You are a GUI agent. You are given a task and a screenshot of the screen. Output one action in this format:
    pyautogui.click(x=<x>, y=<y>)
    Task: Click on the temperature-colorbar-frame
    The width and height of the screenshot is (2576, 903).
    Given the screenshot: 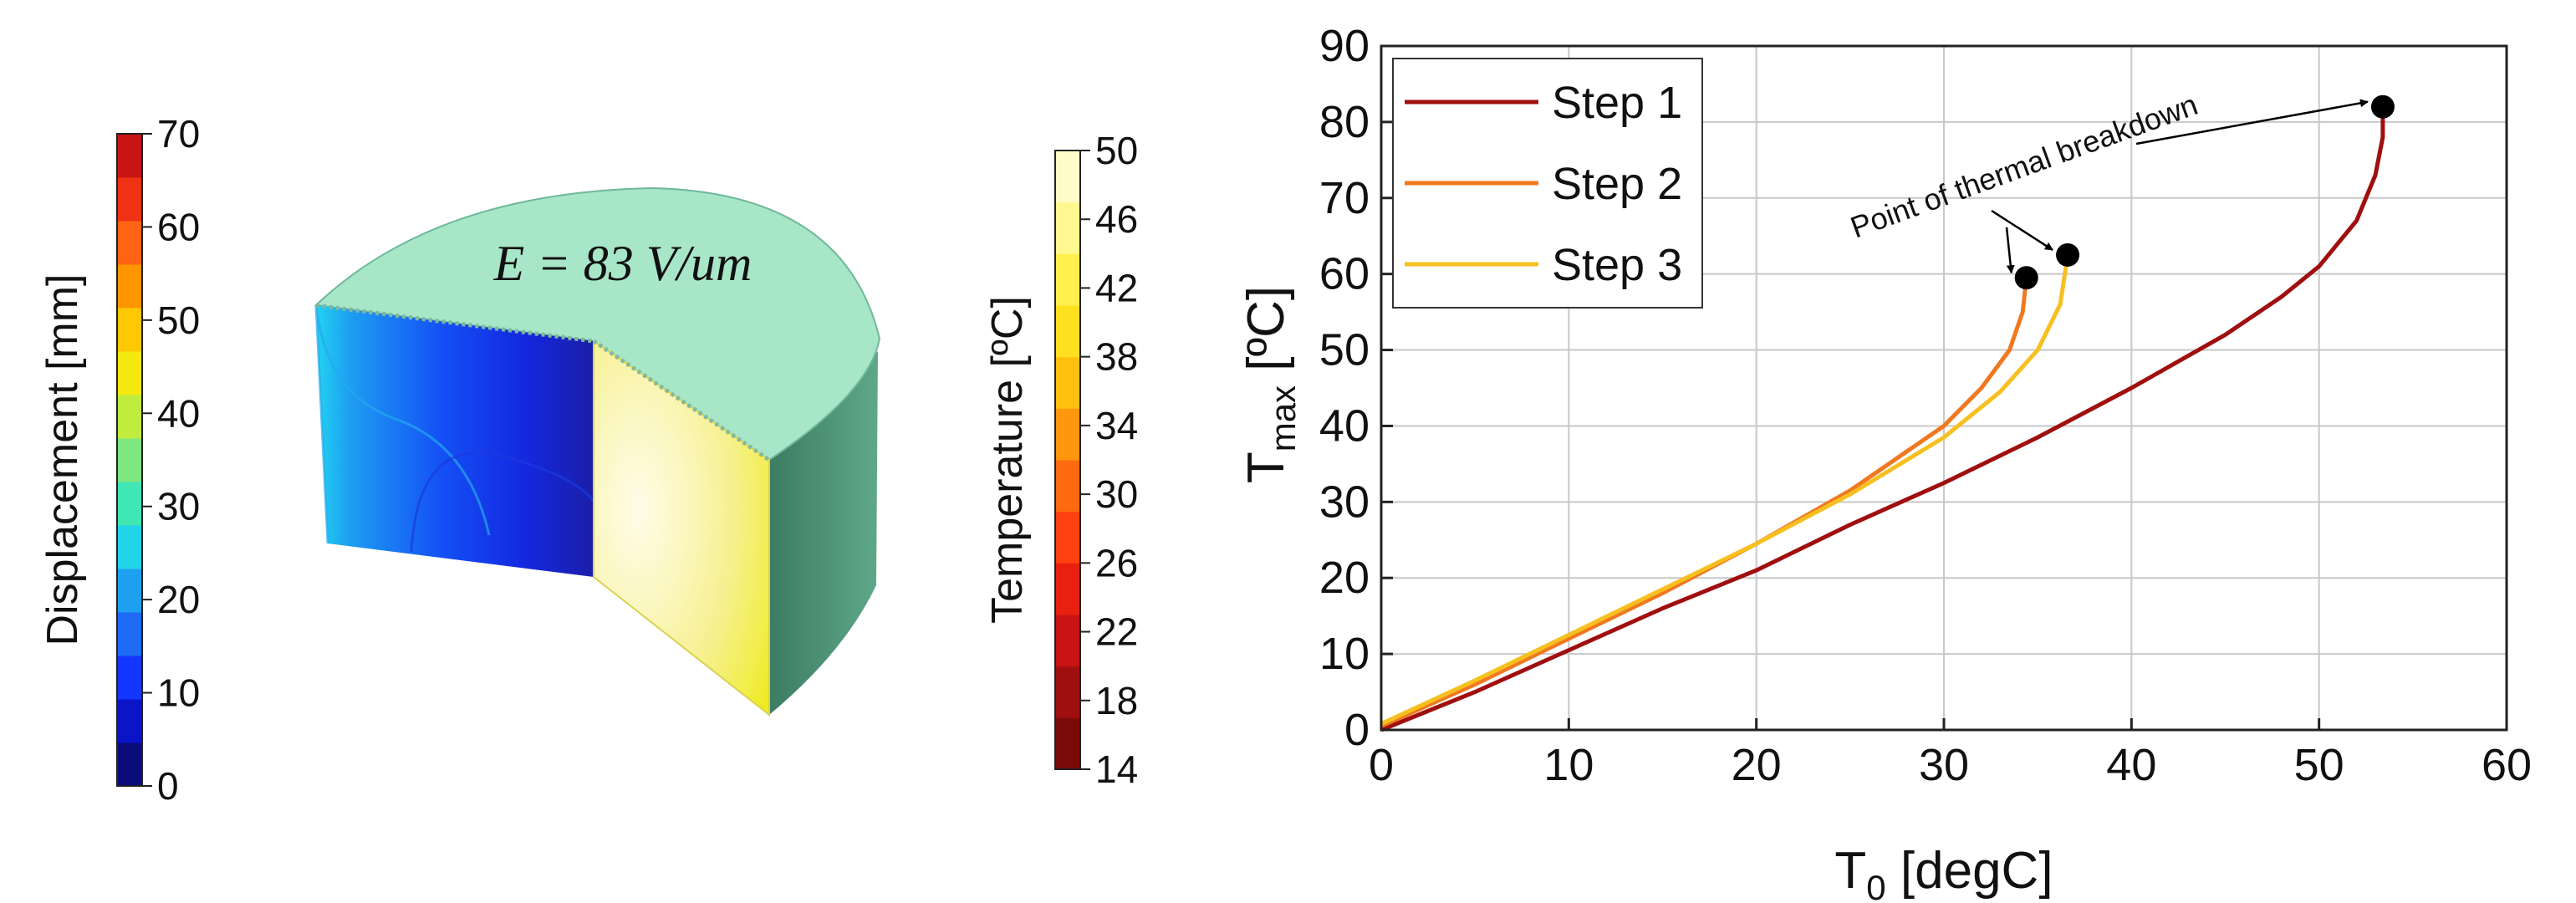 What is the action you would take?
    pyautogui.click(x=1067, y=460)
    